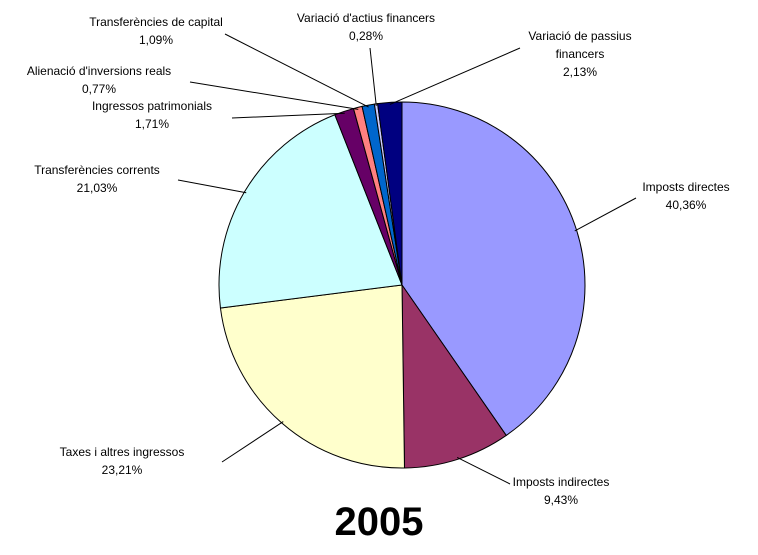 This screenshot has height=555, width=758. I want to click on slice-label: Transferències de capital, so click(156, 22).